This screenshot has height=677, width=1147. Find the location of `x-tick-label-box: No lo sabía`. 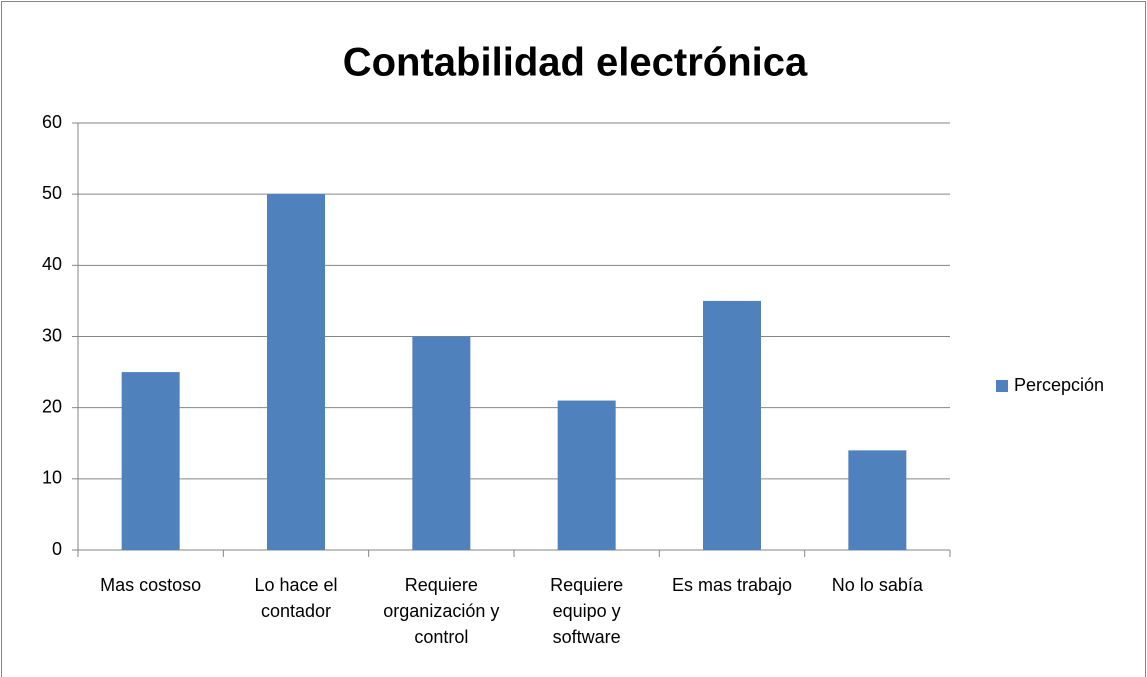

x-tick-label-box: No lo sabía is located at coordinates (877, 585).